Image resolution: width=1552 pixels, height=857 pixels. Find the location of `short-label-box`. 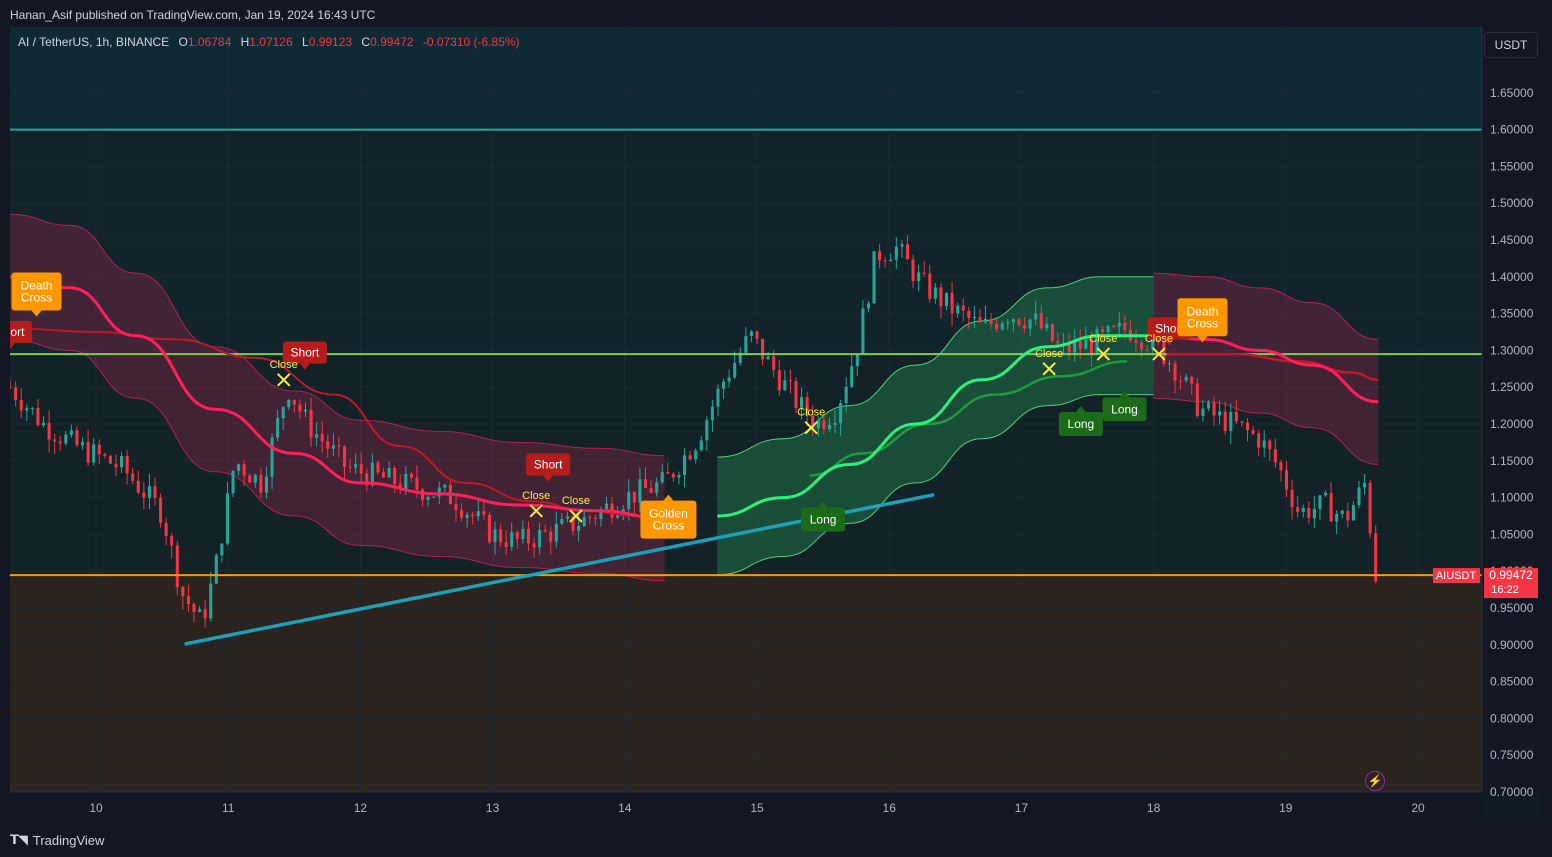

short-label-box is located at coordinates (548, 464).